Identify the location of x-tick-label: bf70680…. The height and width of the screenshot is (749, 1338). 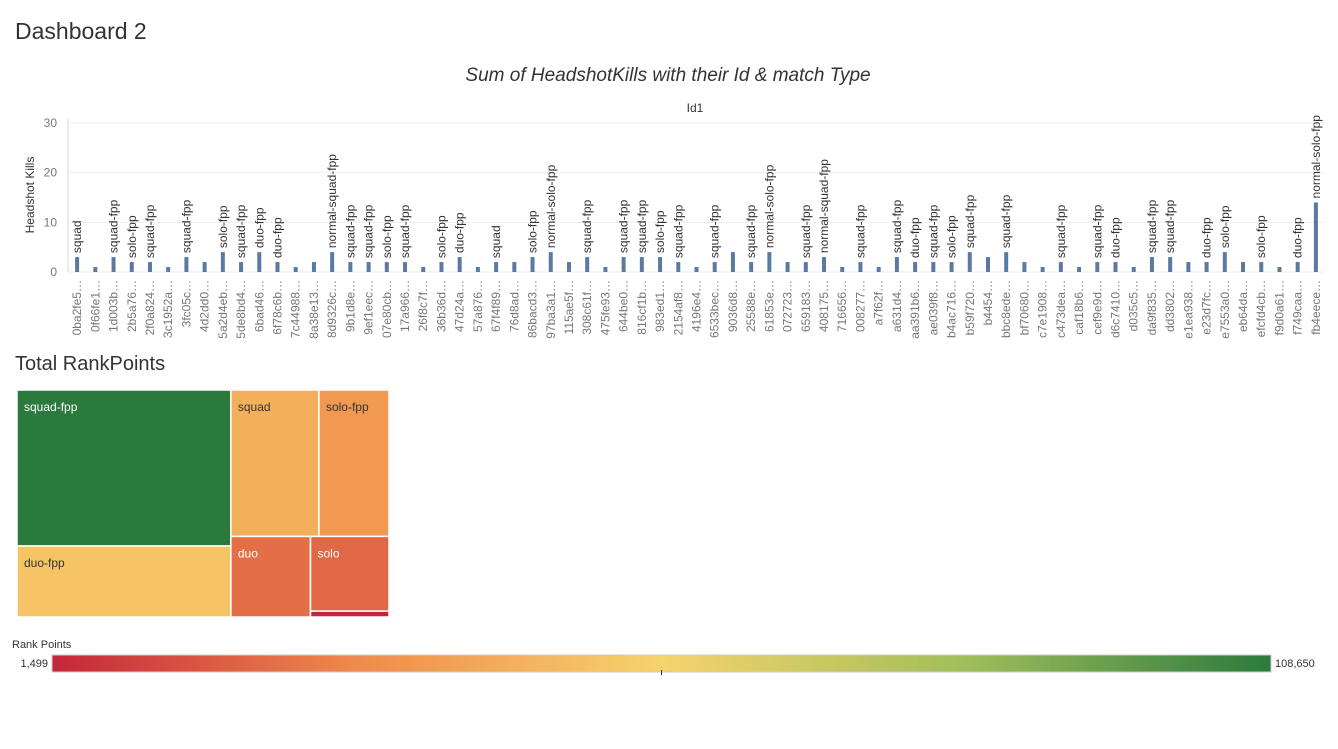
(1024, 307).